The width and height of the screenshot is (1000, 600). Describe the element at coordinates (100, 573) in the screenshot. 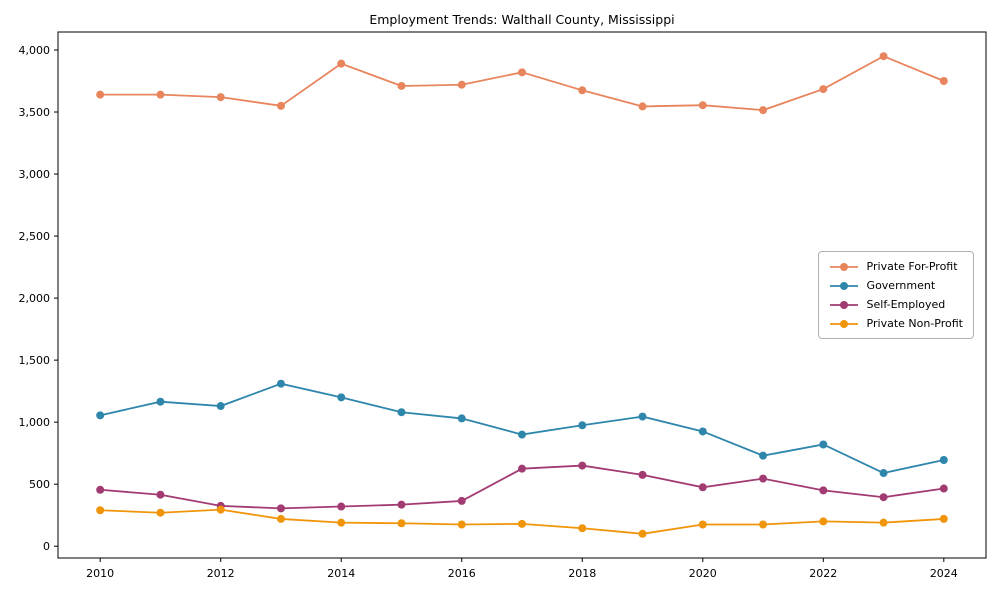

I see `x-tick-label: 2010` at that location.